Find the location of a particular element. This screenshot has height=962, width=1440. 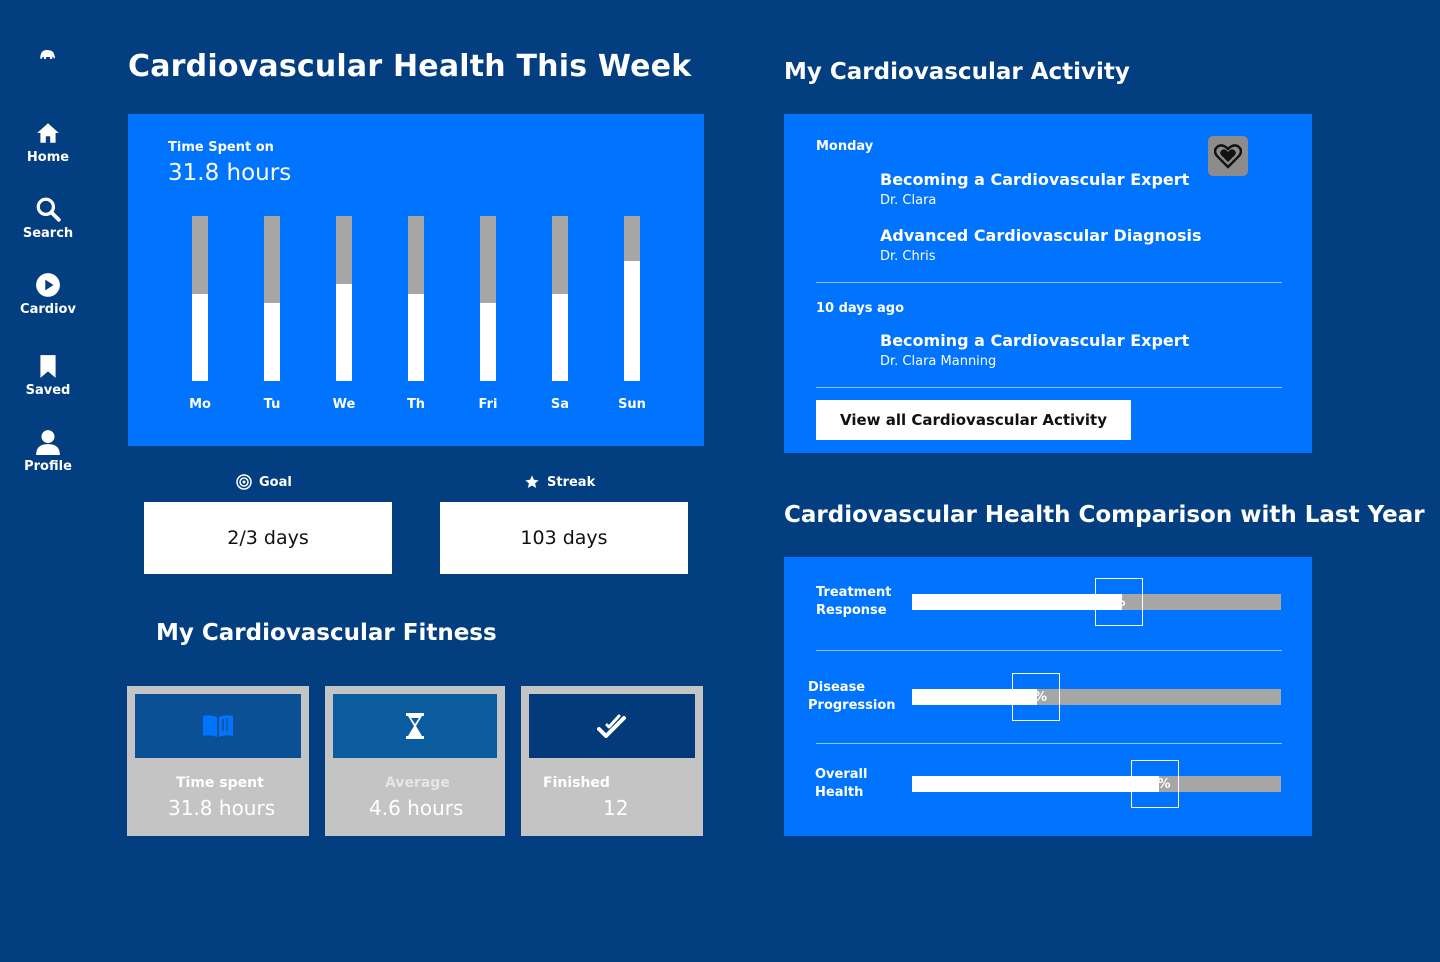

nav-home: Home is located at coordinates (48, 142).